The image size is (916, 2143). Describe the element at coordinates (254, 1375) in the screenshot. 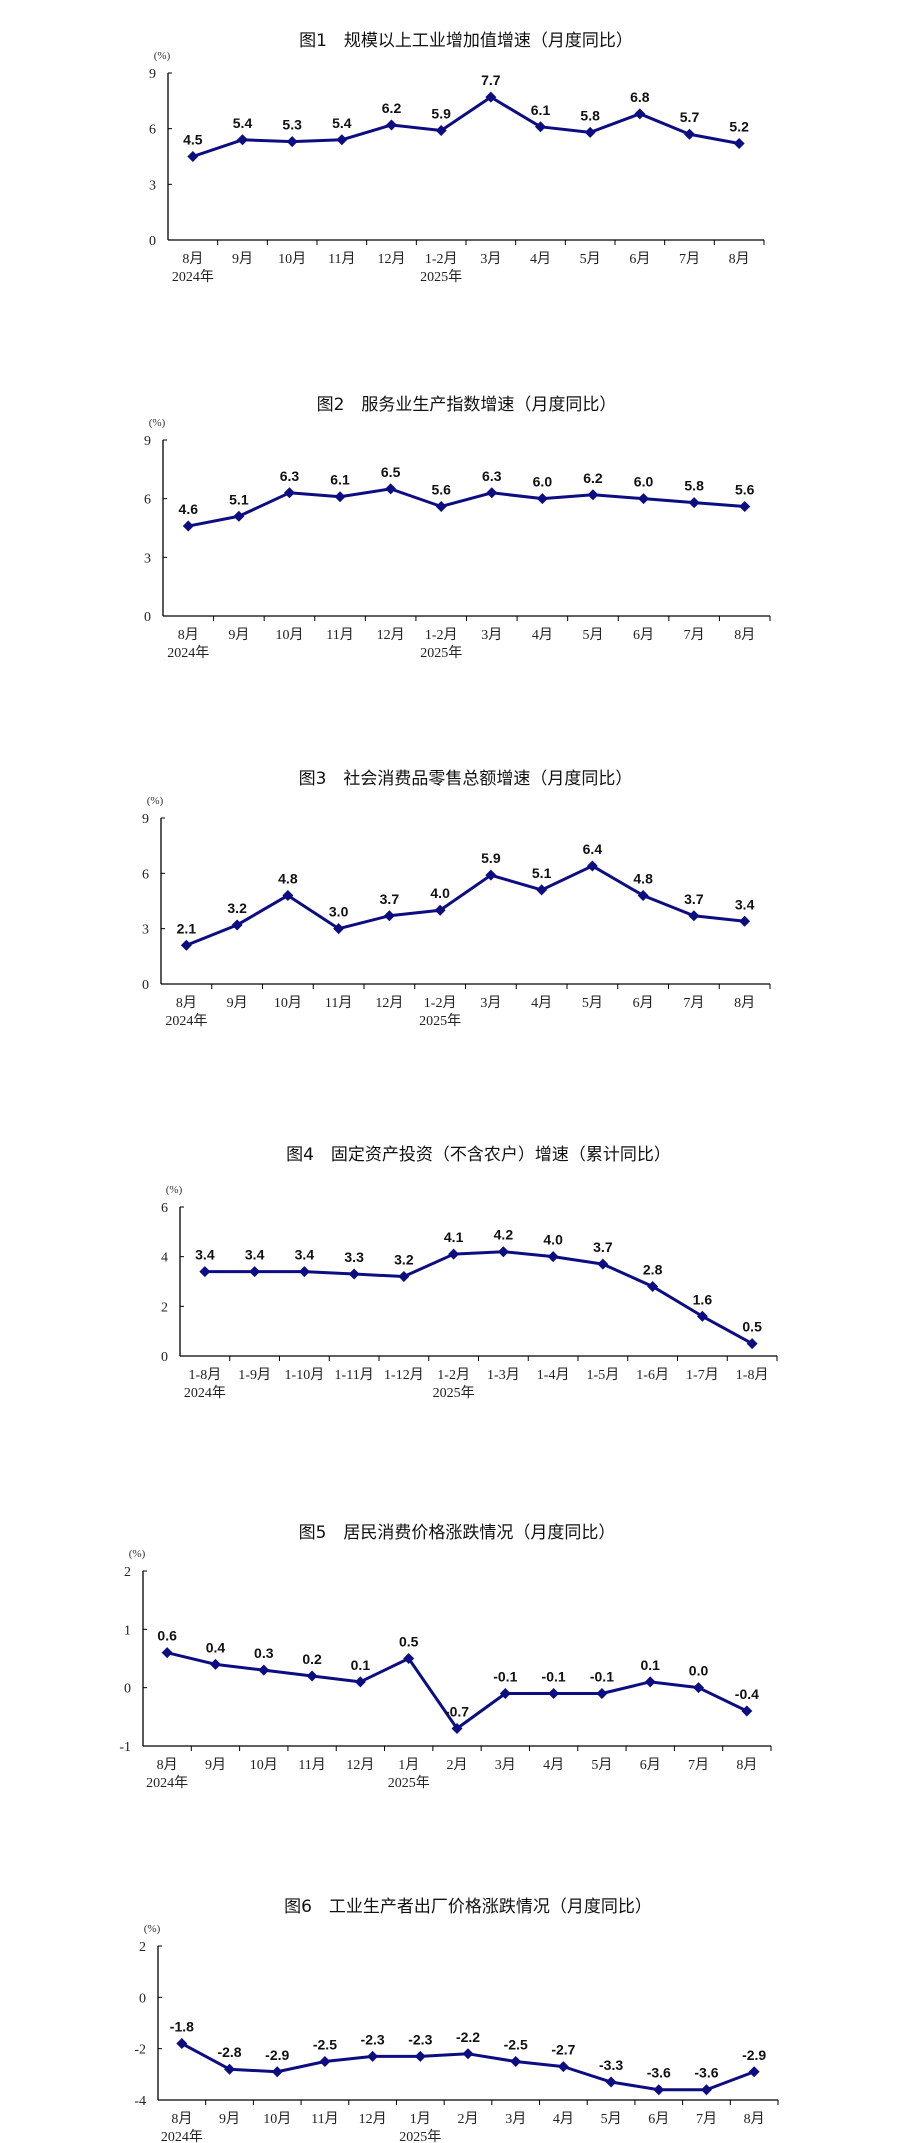

I see `x-tick-label: 1-9月` at that location.